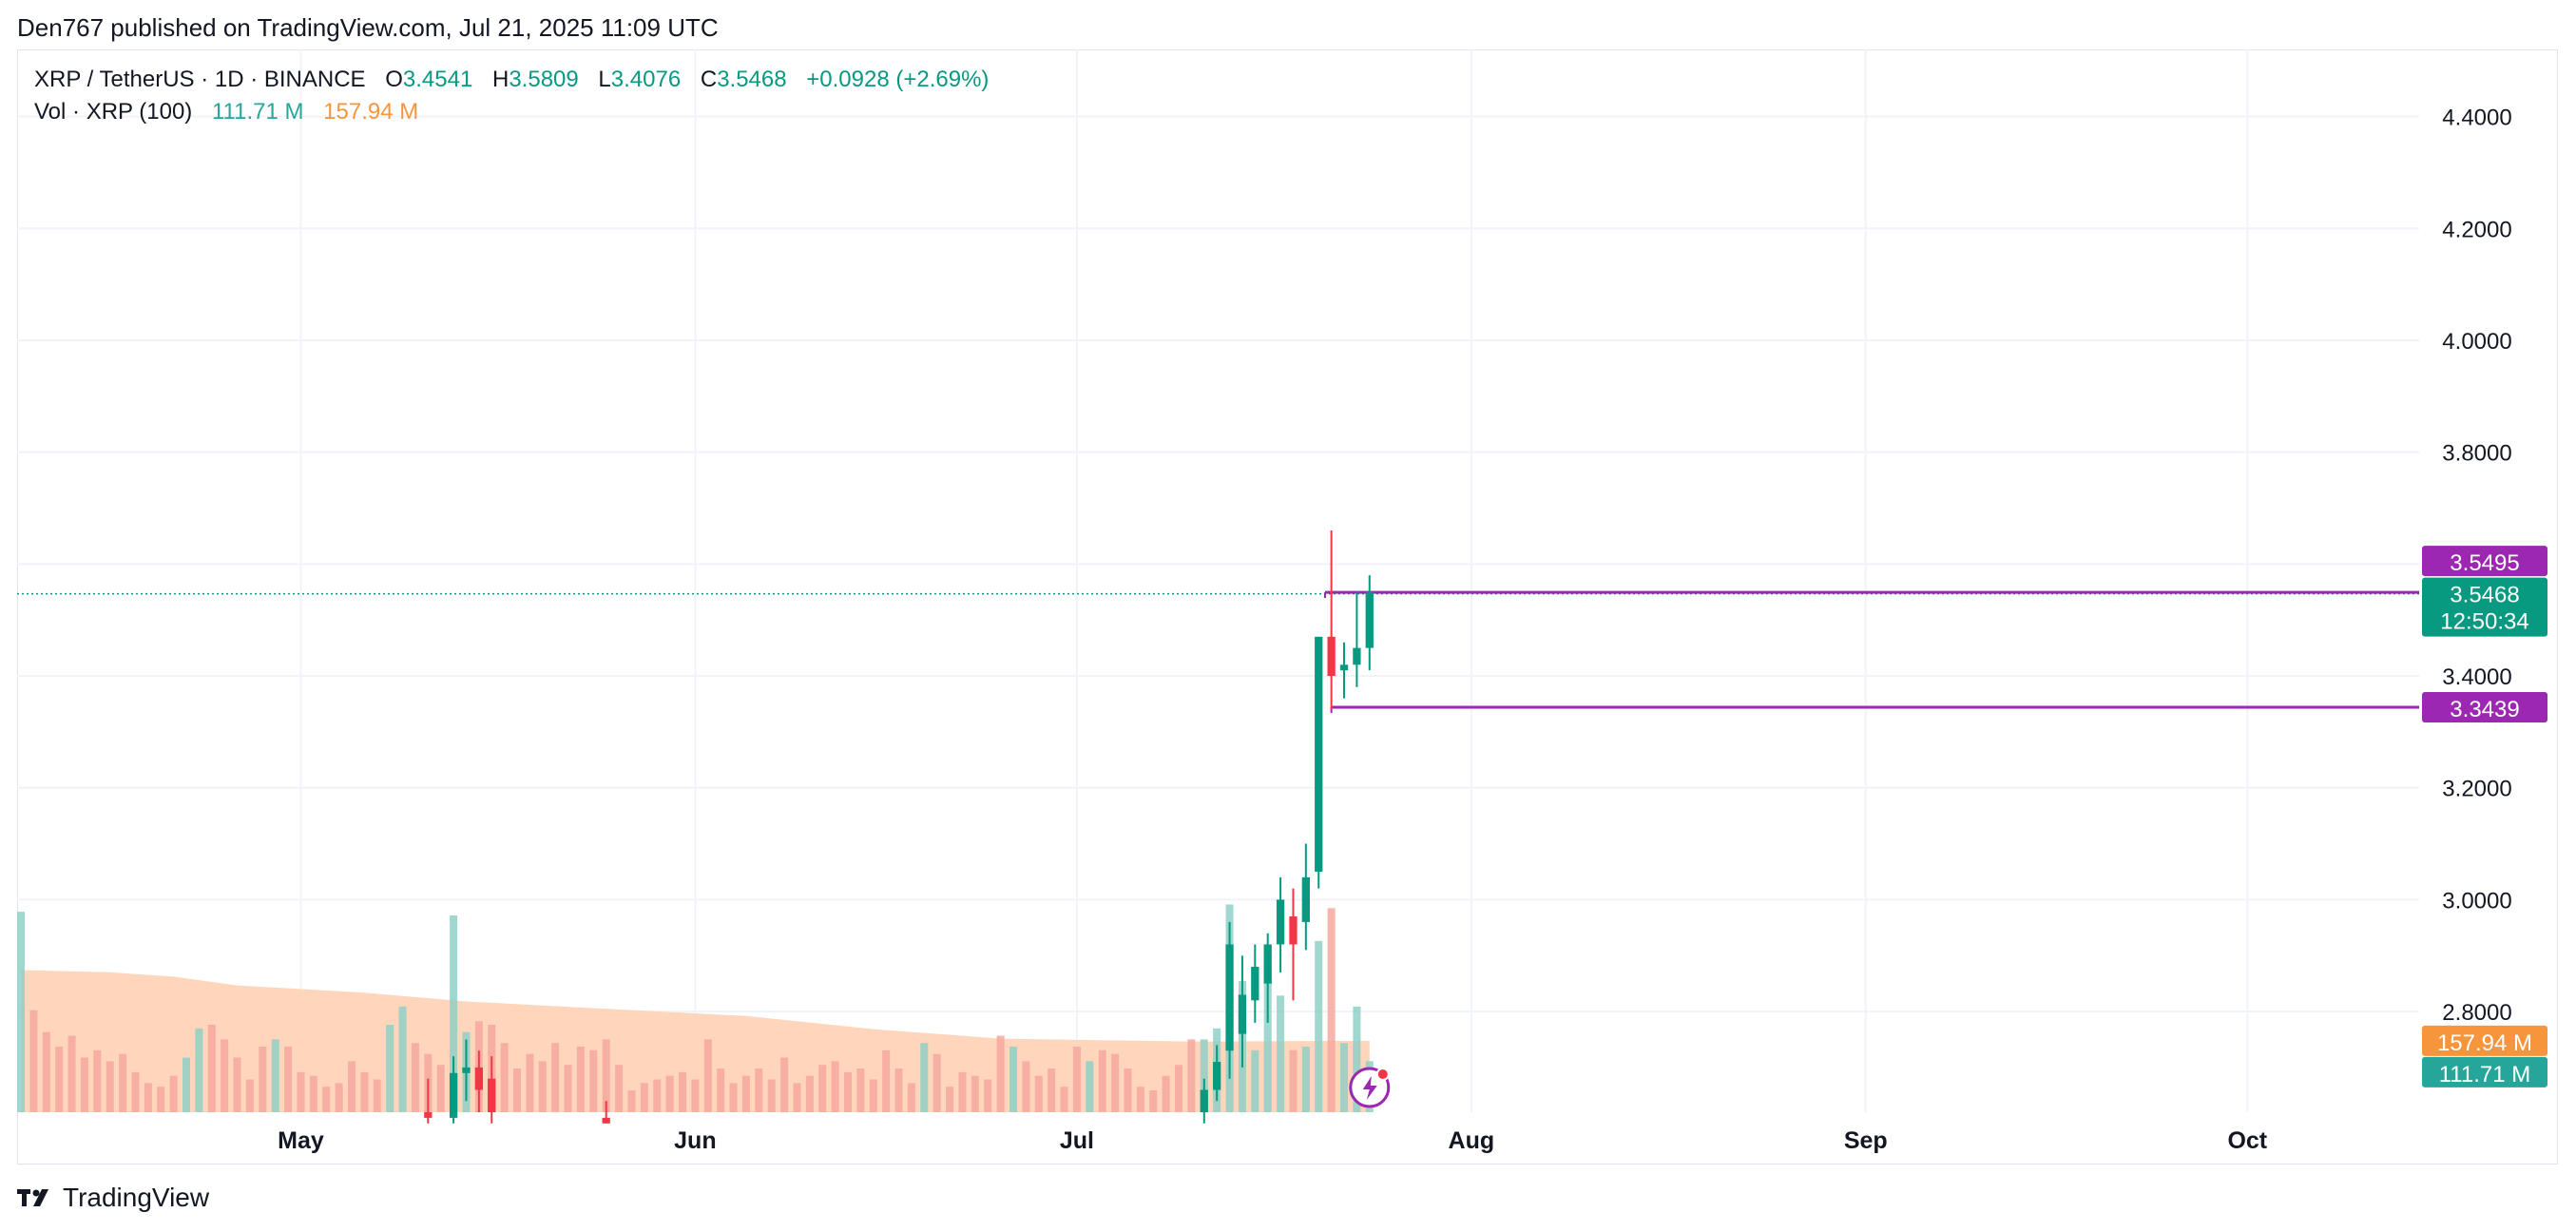 The width and height of the screenshot is (2576, 1232). I want to click on y-tick-label: 3.4000, so click(2476, 677).